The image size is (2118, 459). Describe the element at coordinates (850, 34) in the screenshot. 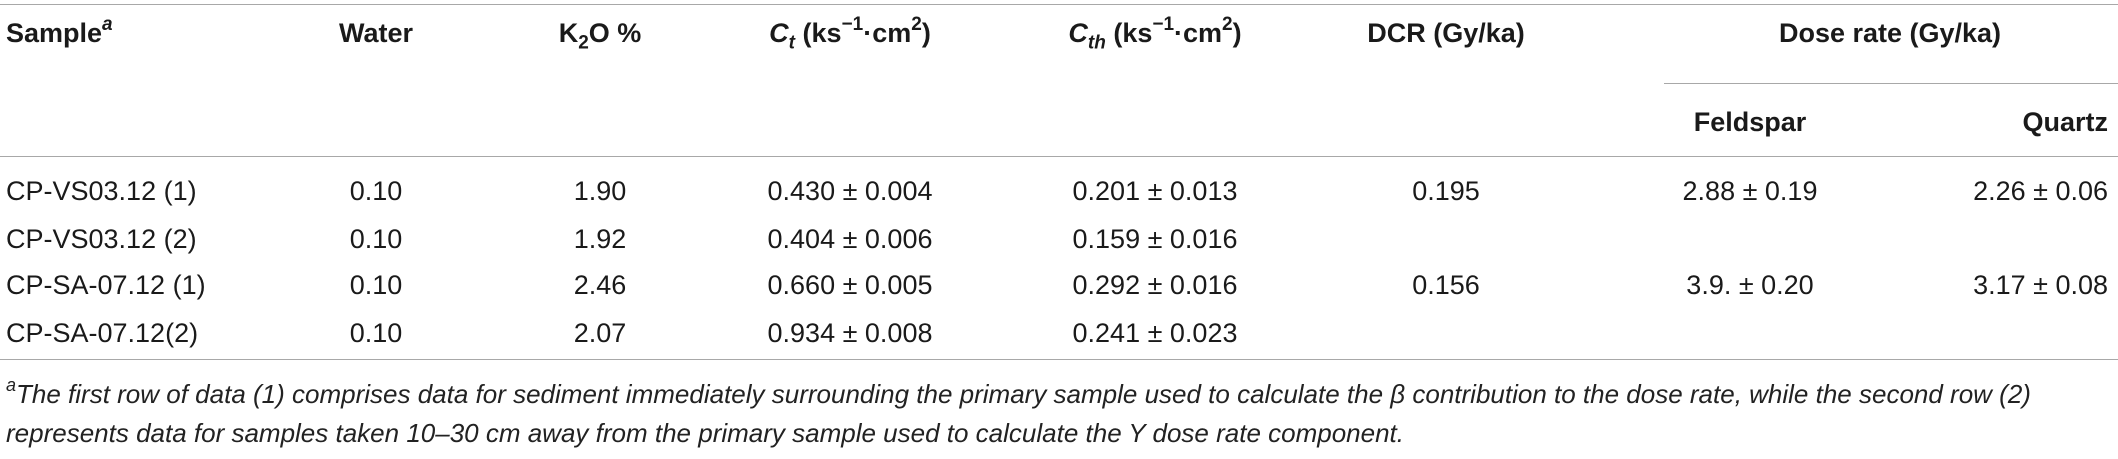

I see `header-ct: Ct (ks−1·cm2)` at that location.